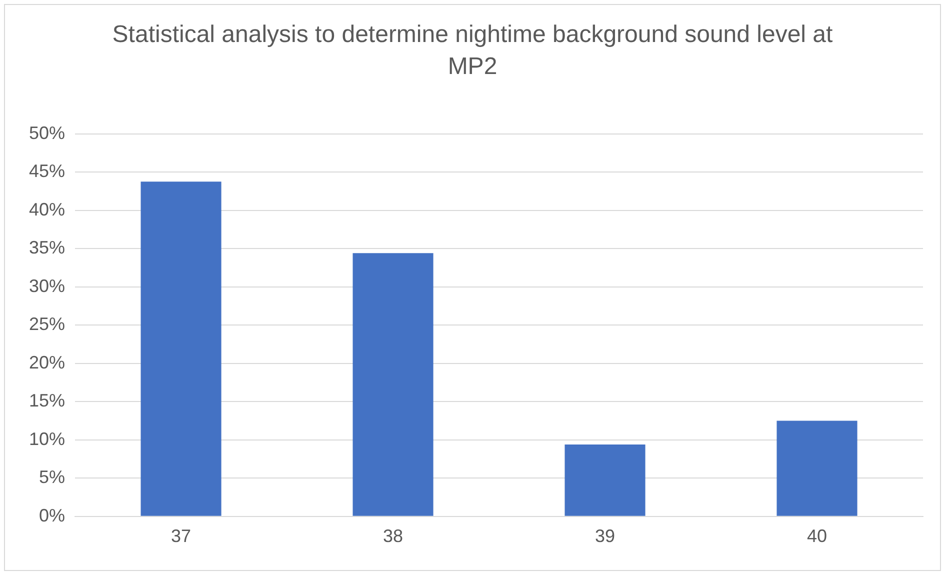 This screenshot has height=577, width=947. What do you see at coordinates (47, 209) in the screenshot?
I see `y-tick-label: 40%` at bounding box center [47, 209].